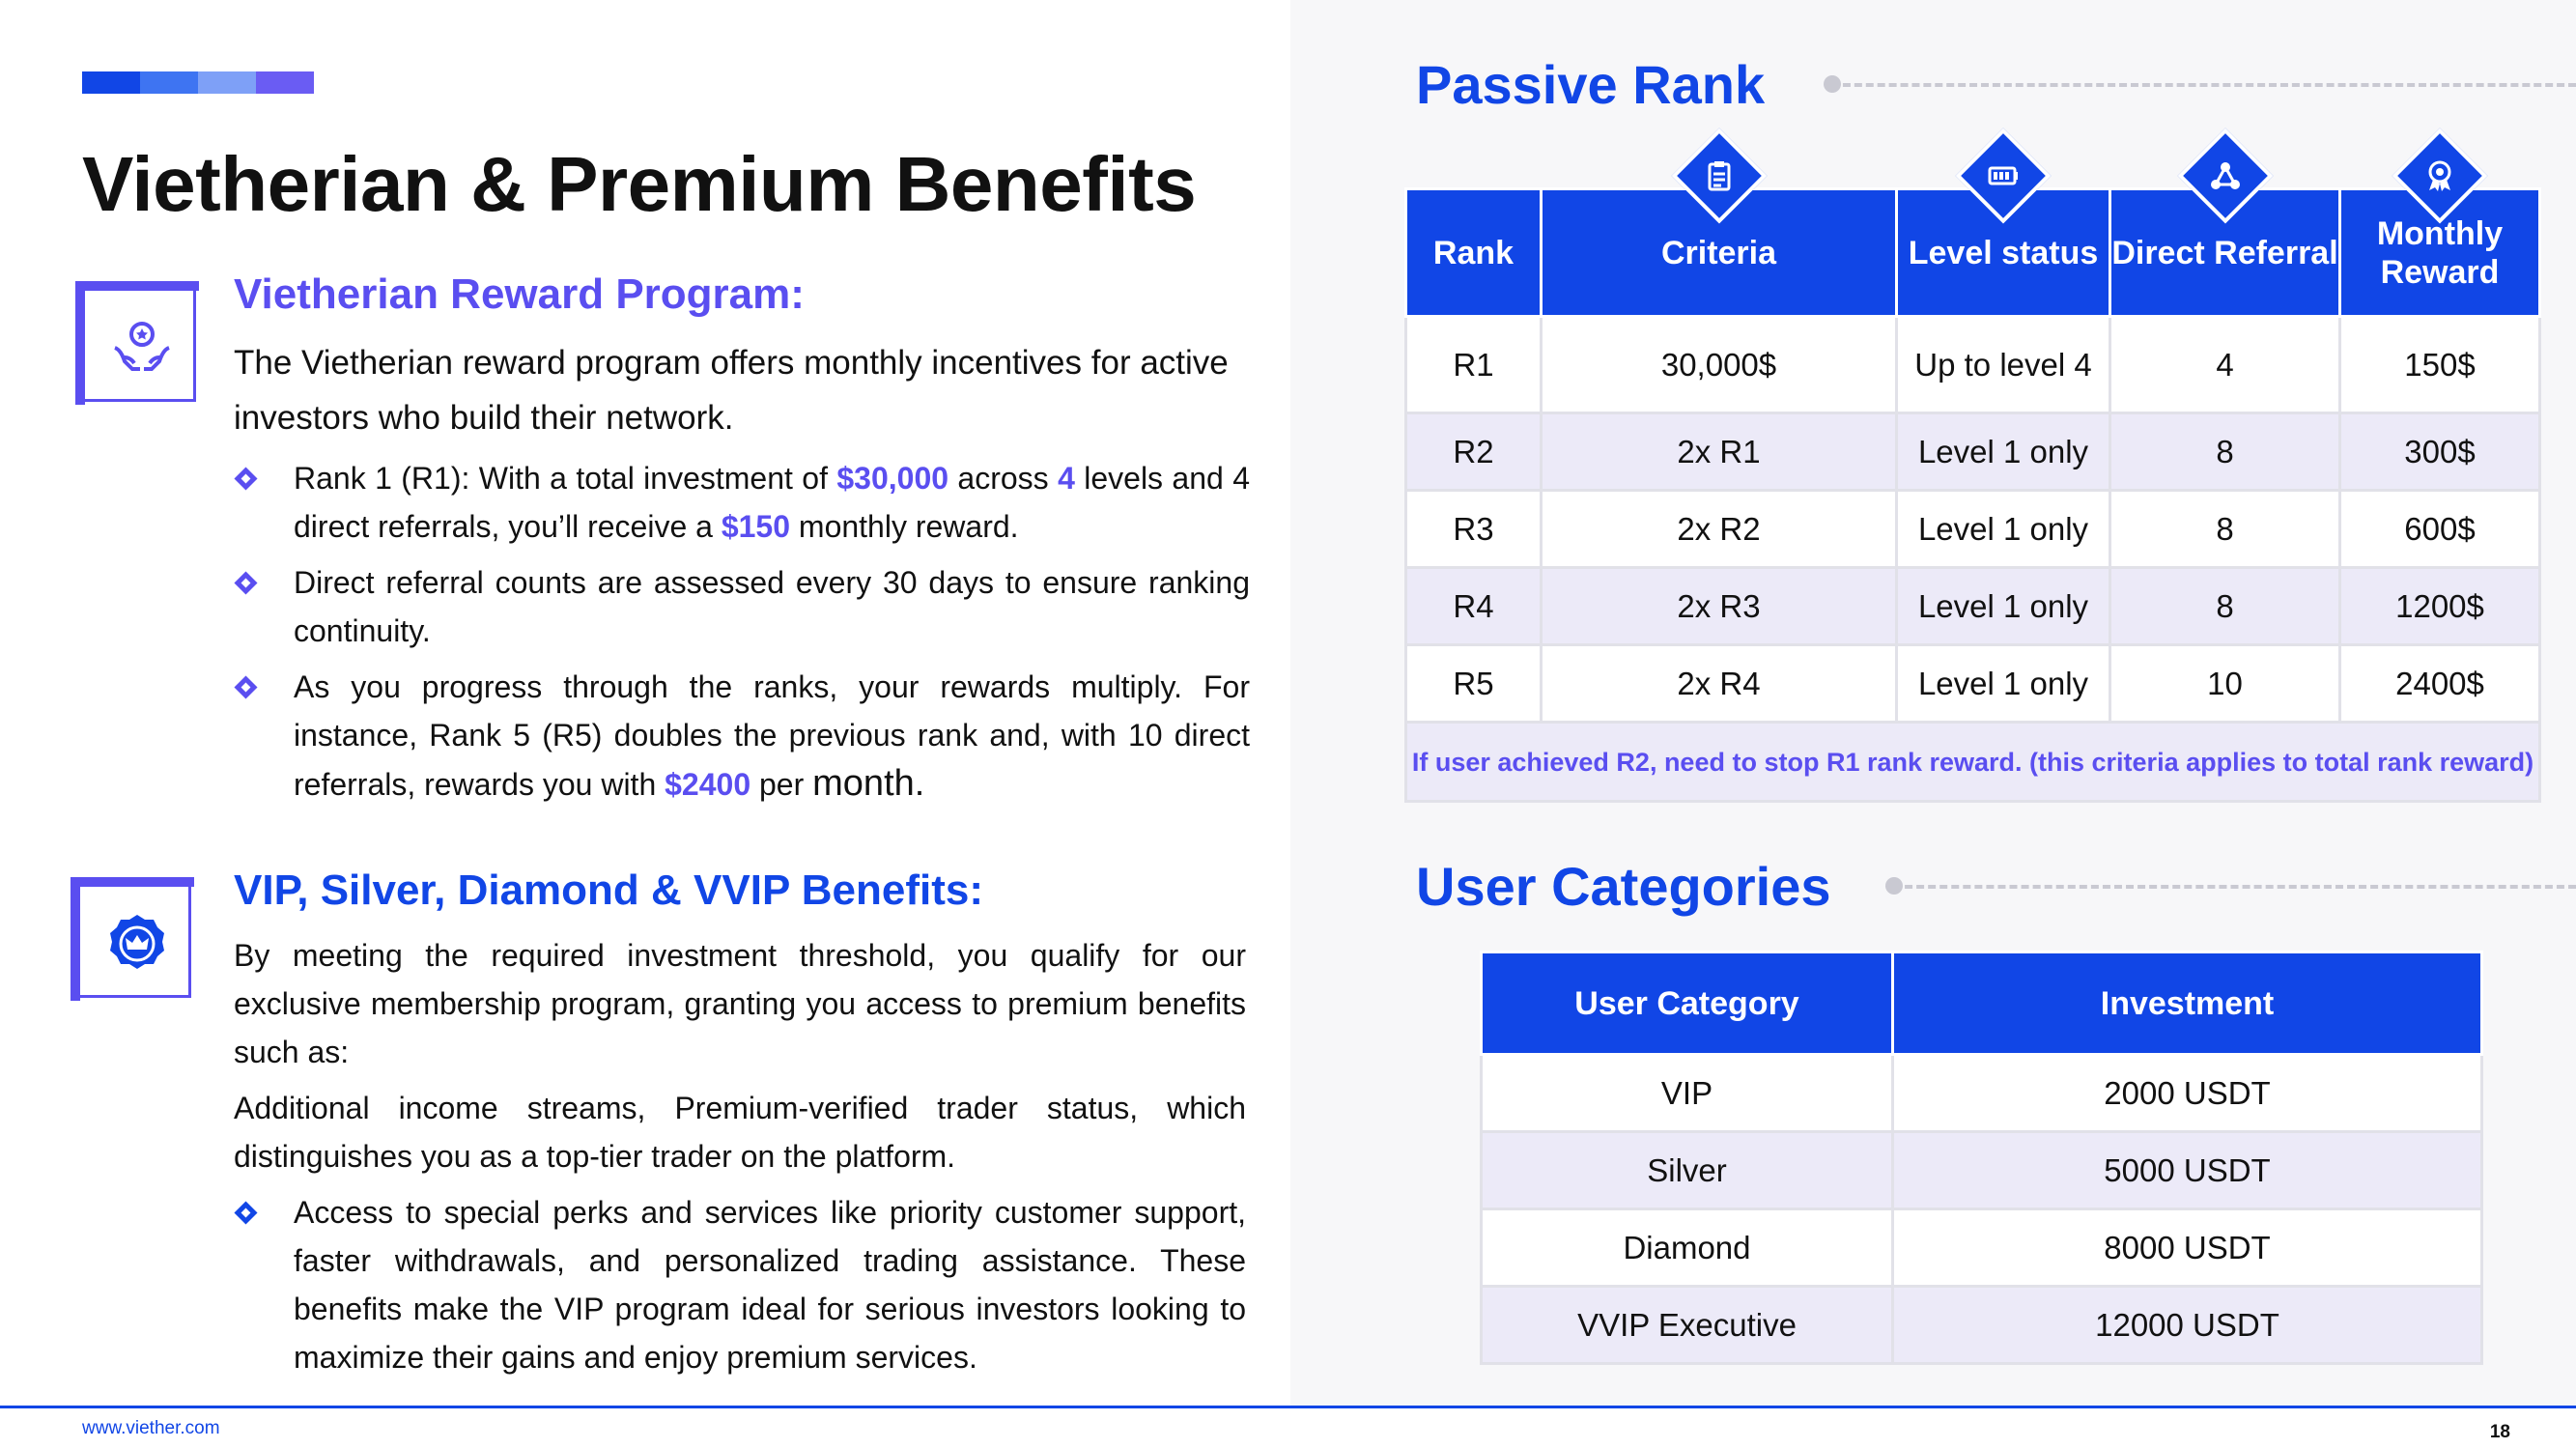 The width and height of the screenshot is (2576, 1449). I want to click on passive-rank-heading: Passive Rank, so click(1591, 84).